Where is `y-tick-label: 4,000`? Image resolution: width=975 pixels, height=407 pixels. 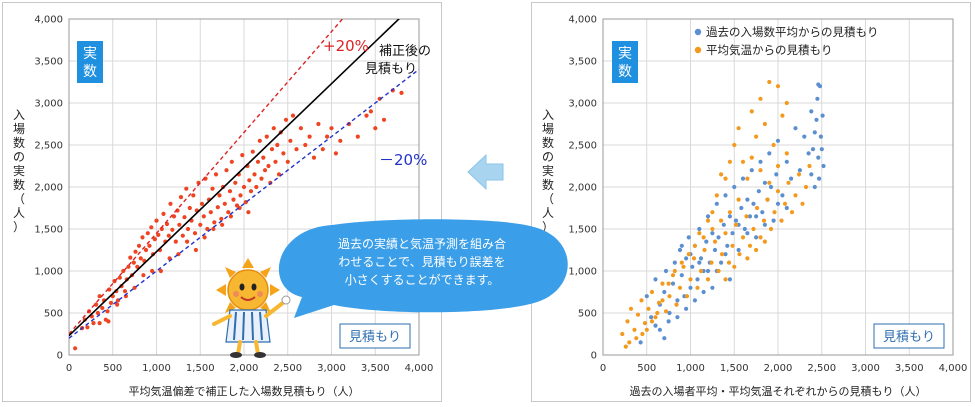
y-tick-label: 4,000 is located at coordinates (582, 20).